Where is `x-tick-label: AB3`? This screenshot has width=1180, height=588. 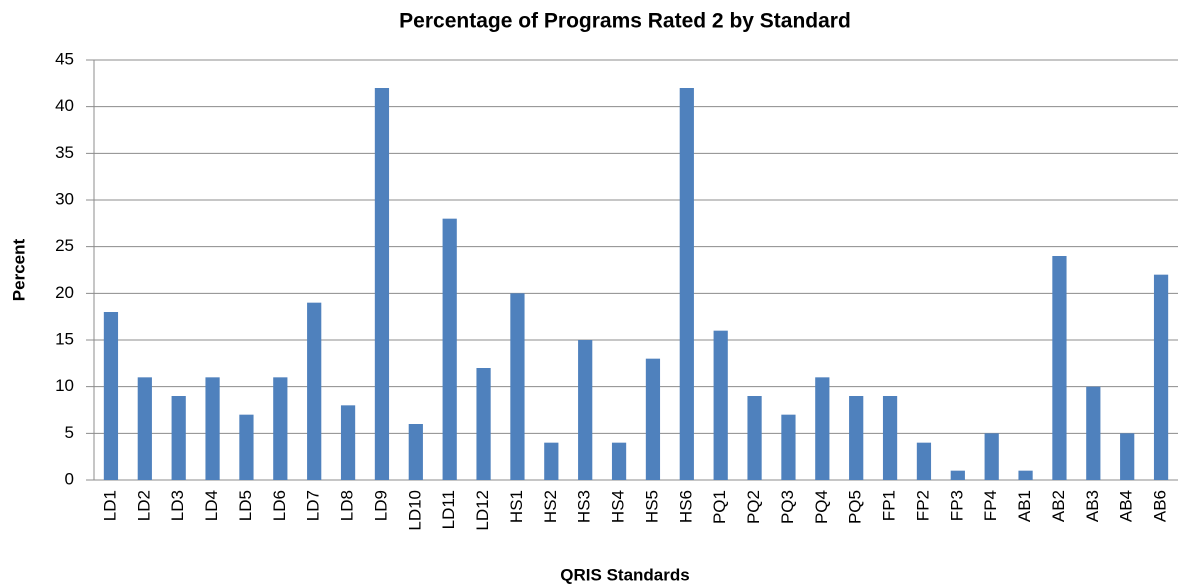
x-tick-label: AB3 is located at coordinates (1092, 506).